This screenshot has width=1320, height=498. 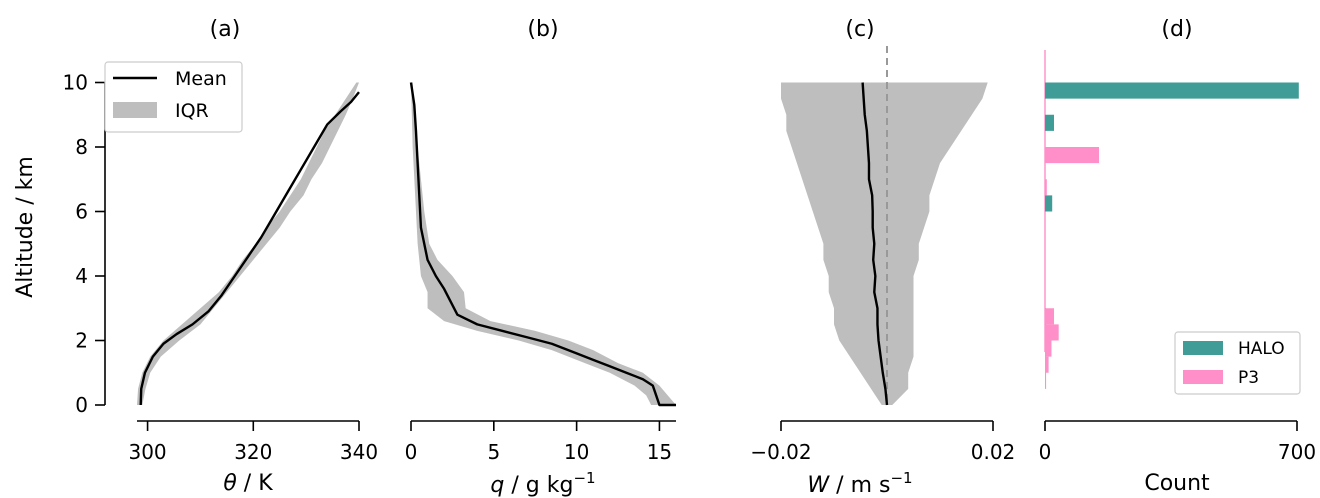 I want to click on legend-d: HALO P3, so click(x=1237, y=363).